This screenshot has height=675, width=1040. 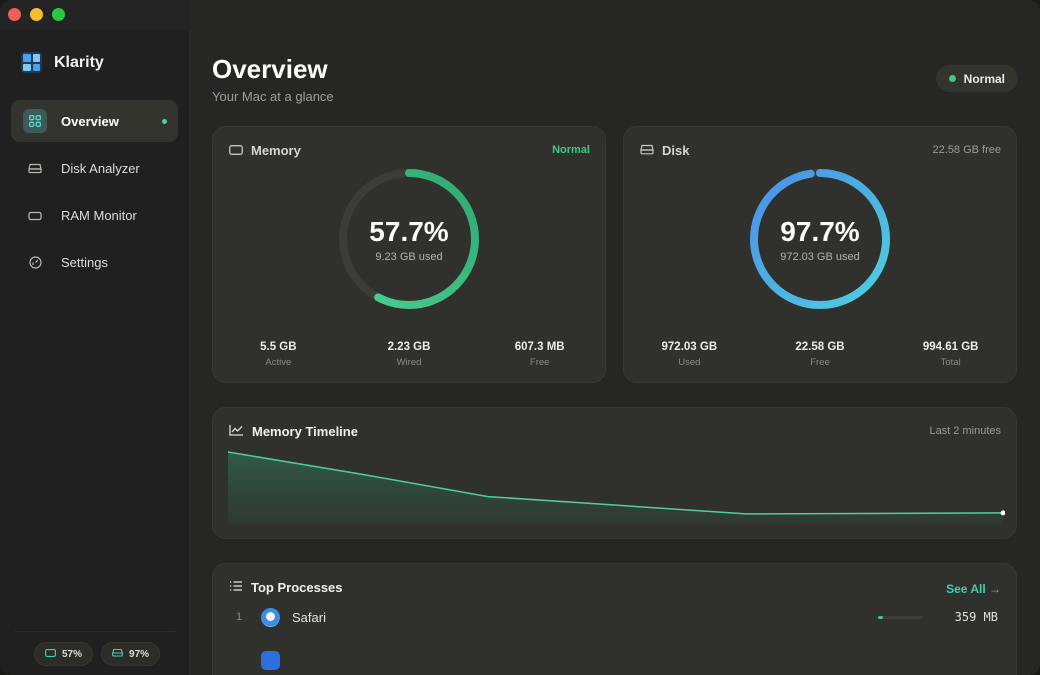 What do you see at coordinates (409, 231) in the screenshot?
I see `memory-percent: 57.7%` at bounding box center [409, 231].